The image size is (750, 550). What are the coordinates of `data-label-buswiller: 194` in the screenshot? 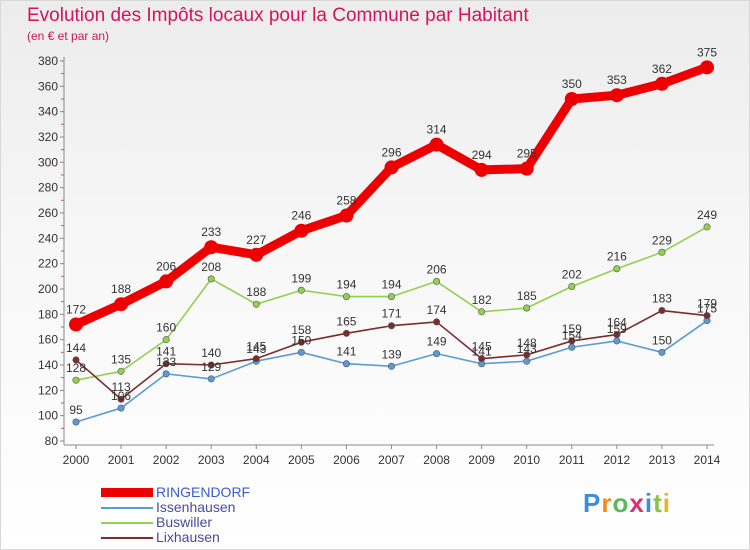 It's located at (391, 285).